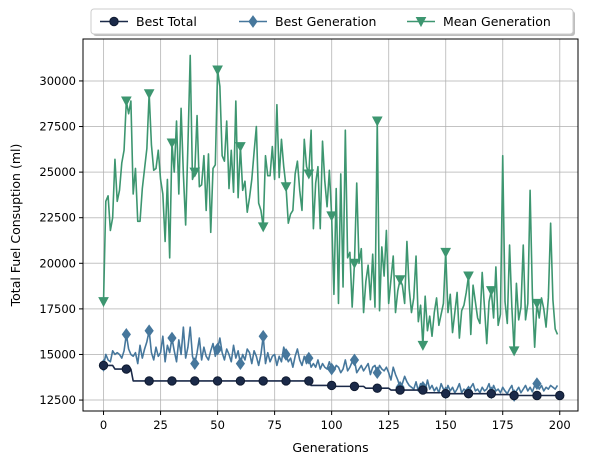 This screenshot has width=589, height=464. Describe the element at coordinates (160, 425) in the screenshot. I see `x-tick-label: 25` at that location.